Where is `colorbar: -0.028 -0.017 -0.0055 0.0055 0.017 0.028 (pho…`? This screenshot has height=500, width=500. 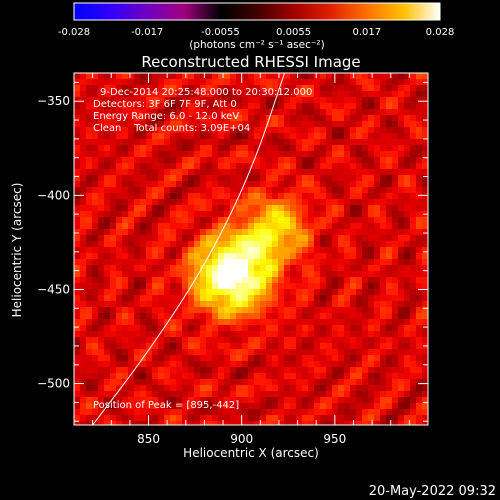
colorbar: -0.028 -0.017 -0.0055 0.0055 0.017 0.028 (pho… is located at coordinates (256, 26).